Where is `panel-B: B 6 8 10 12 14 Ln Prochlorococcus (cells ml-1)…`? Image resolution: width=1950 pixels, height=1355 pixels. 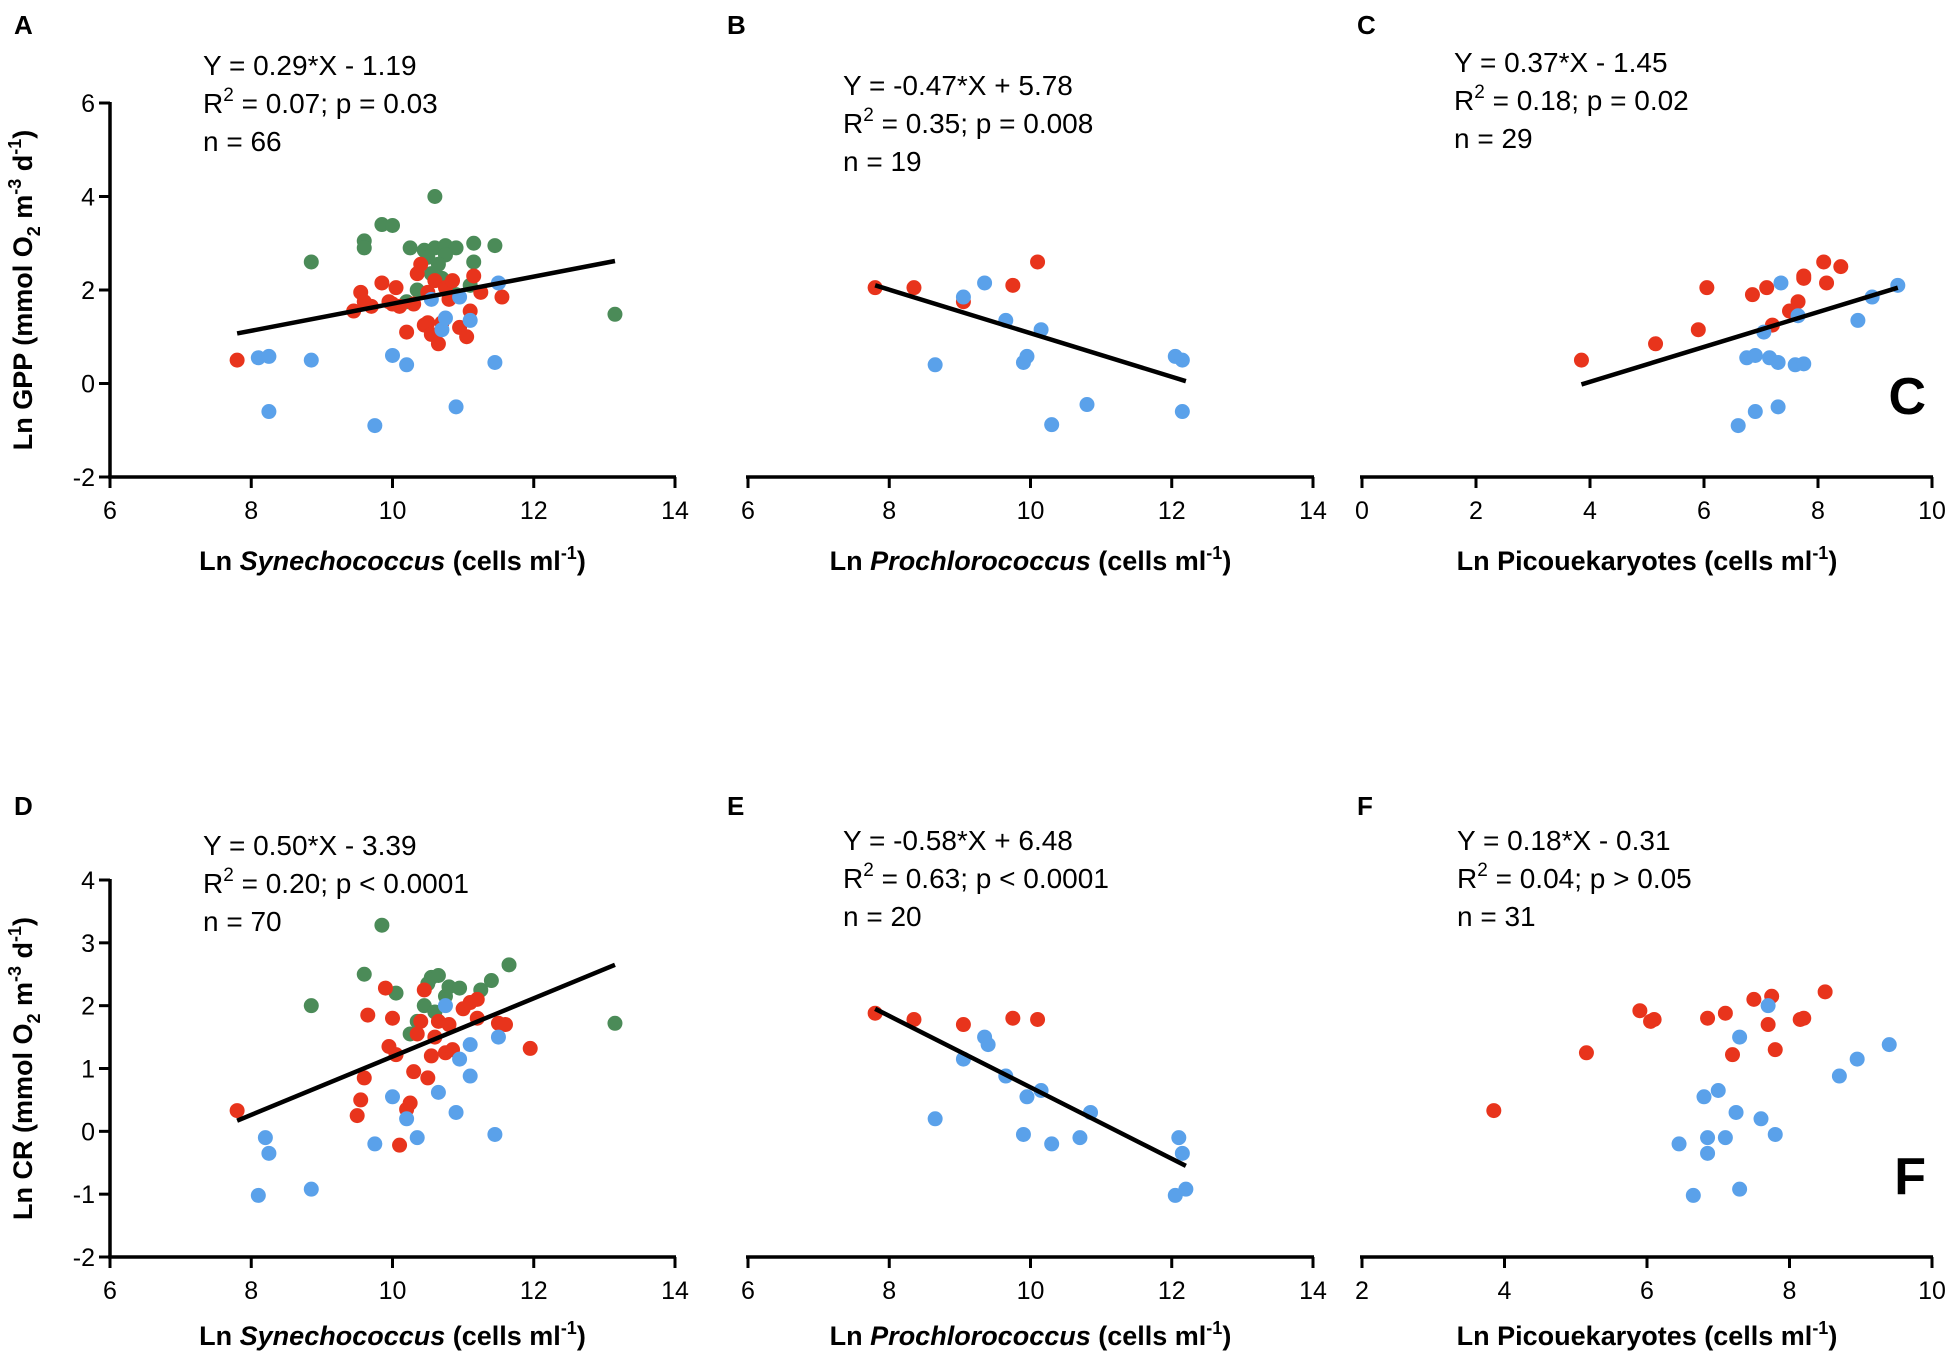
panel-B: B 6 8 10 12 14 Ln Prochlorococcus (cells ml-1)… is located at coordinates (1027, 293).